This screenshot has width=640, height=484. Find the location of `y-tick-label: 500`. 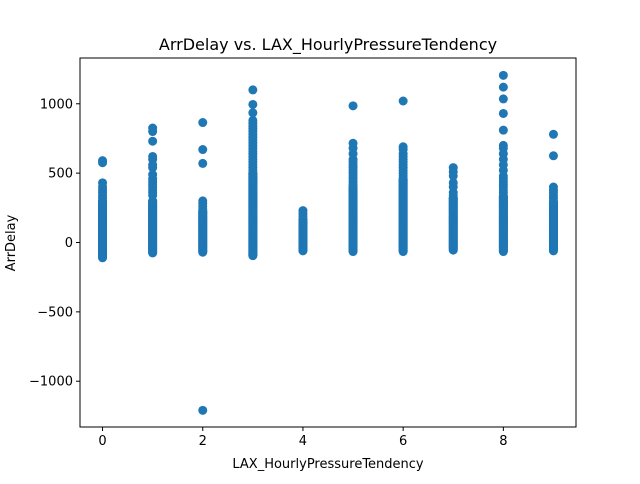

y-tick-label: 500 is located at coordinates (60, 174).